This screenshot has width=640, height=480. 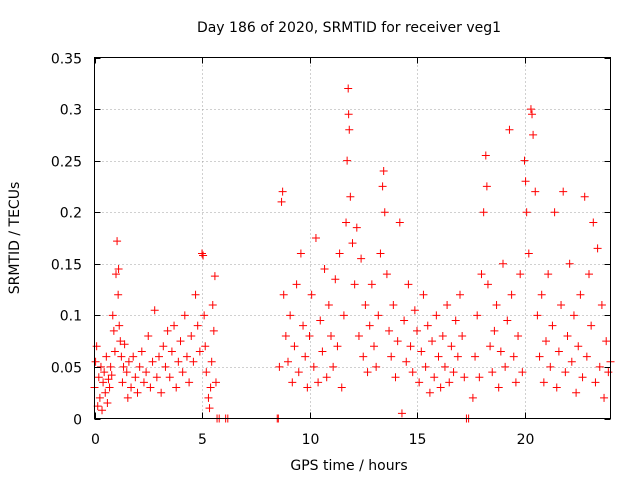 I want to click on y-tick-label: 0.15, so click(x=66, y=266).